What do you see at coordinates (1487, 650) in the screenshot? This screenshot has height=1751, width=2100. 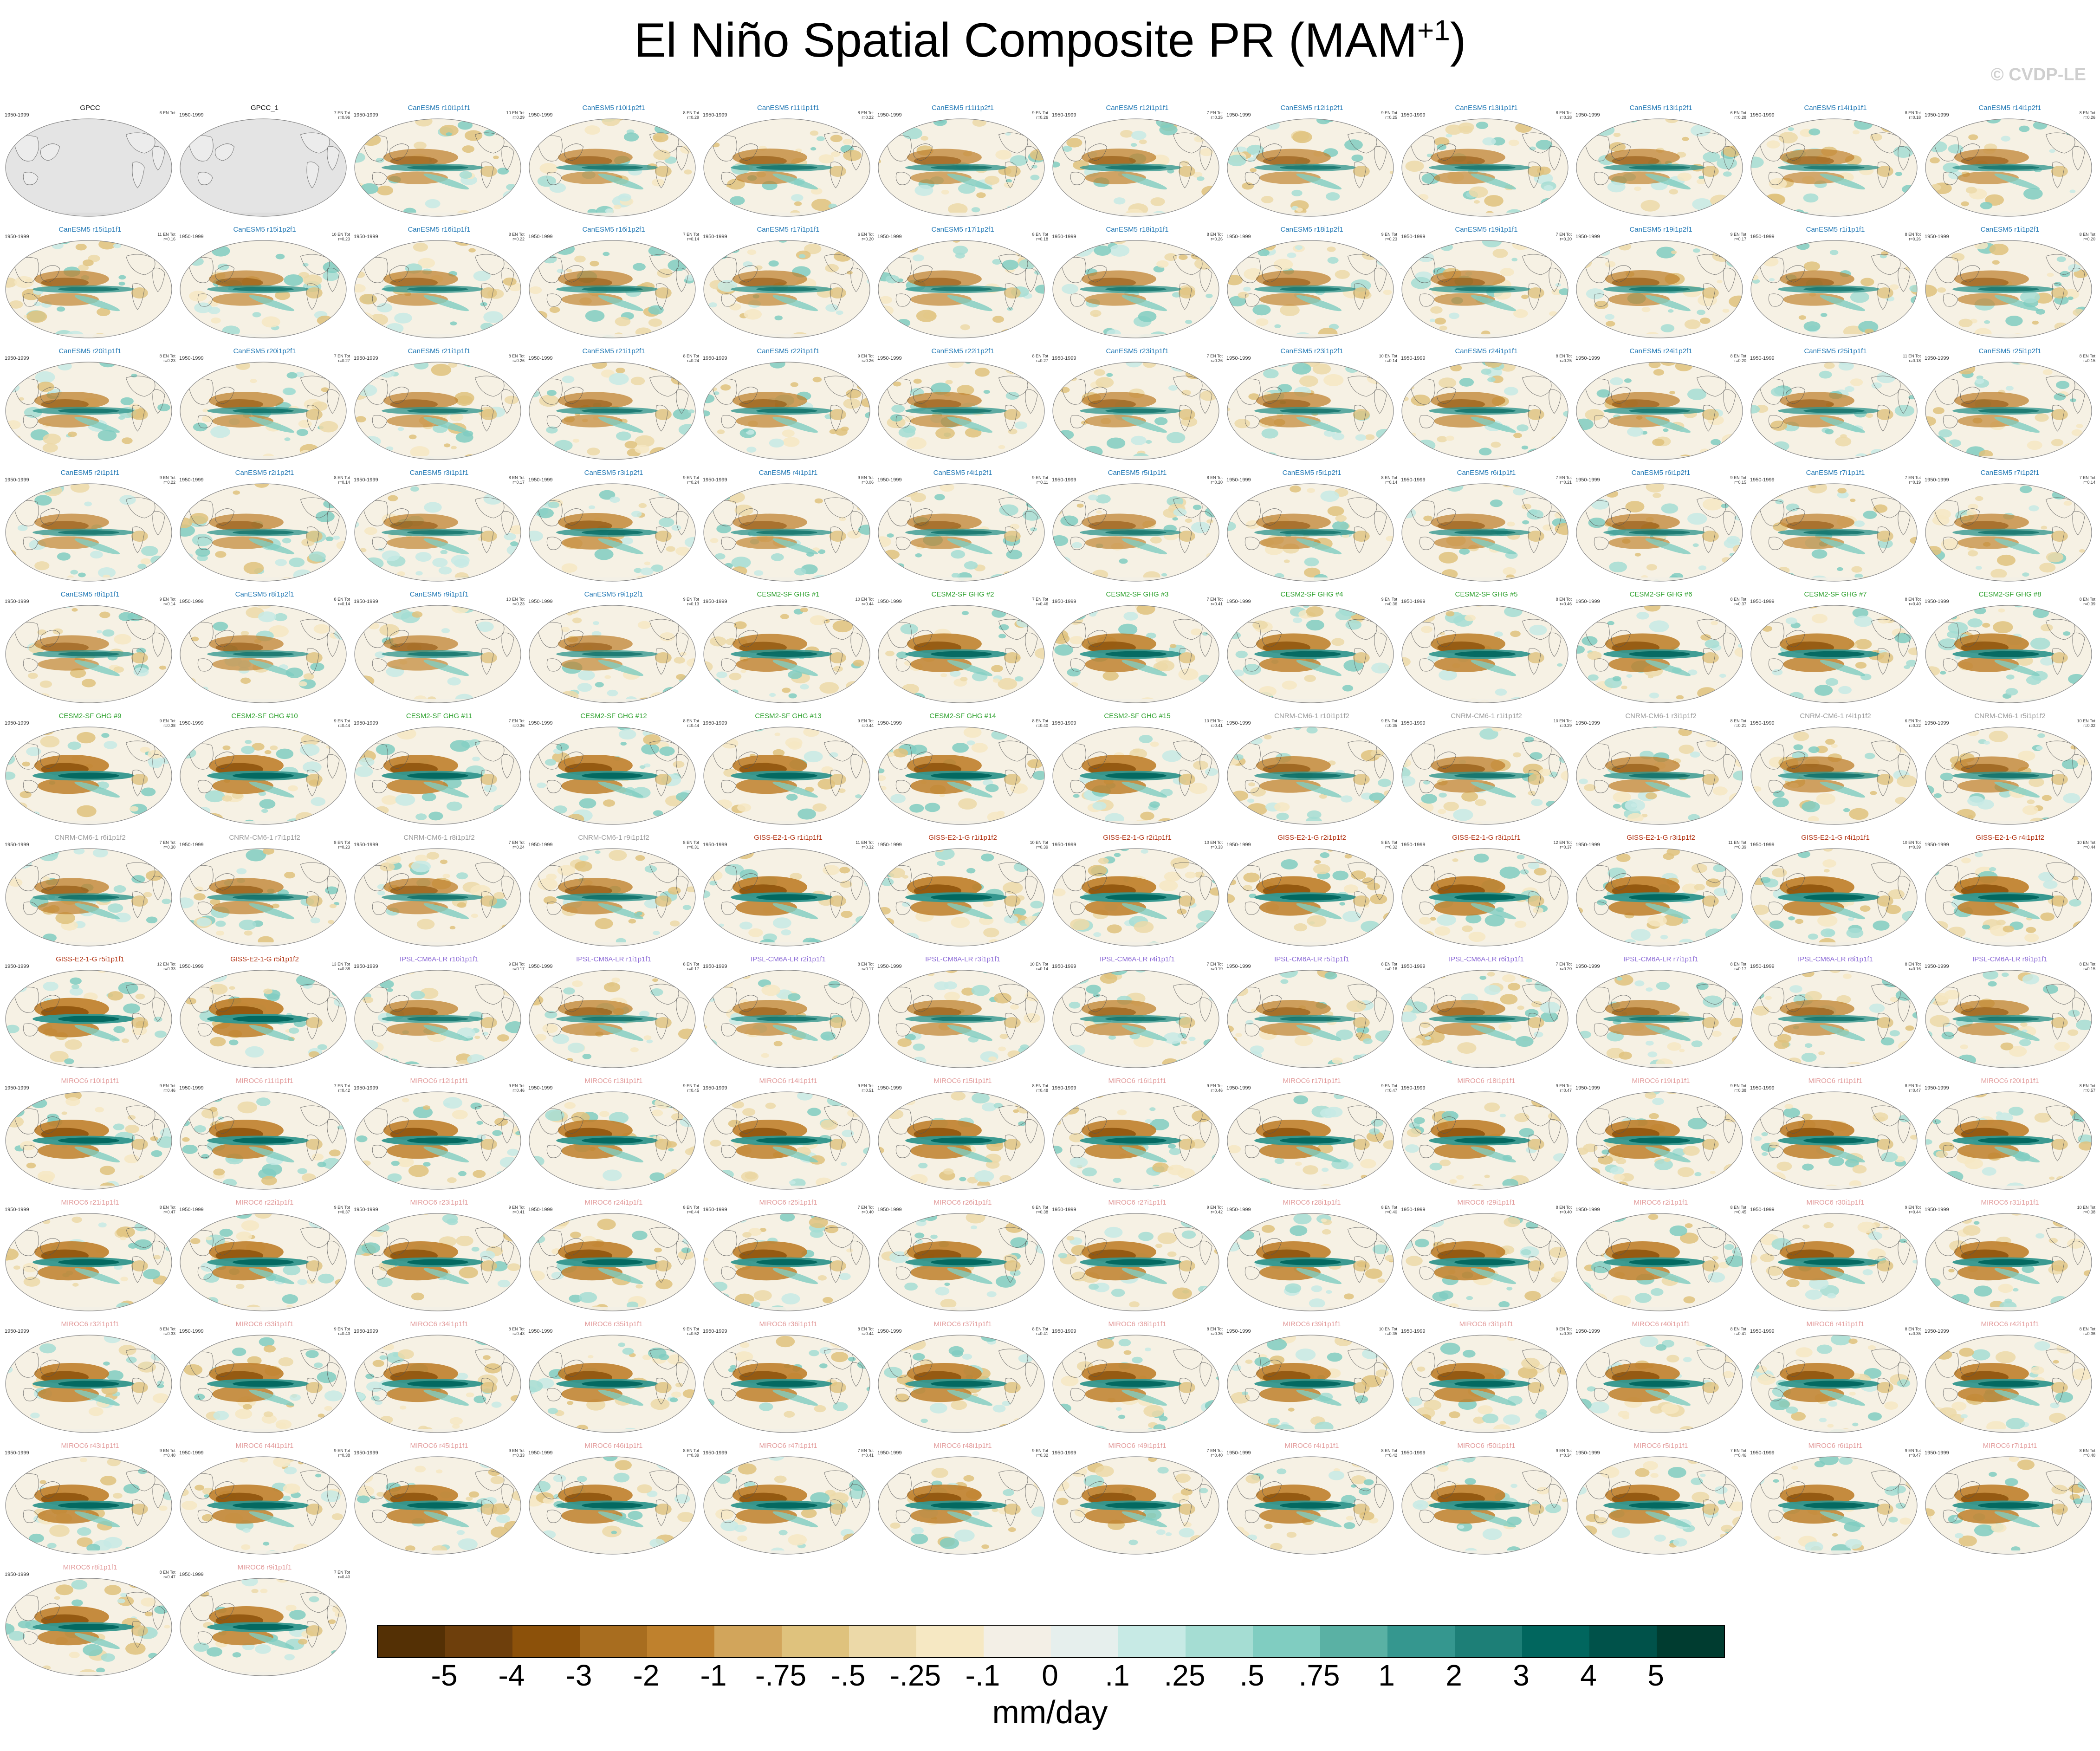 I see `map-panel: CESM2-SF GHG #5 1950-1999 8 EN Tot r=0.46` at bounding box center [1487, 650].